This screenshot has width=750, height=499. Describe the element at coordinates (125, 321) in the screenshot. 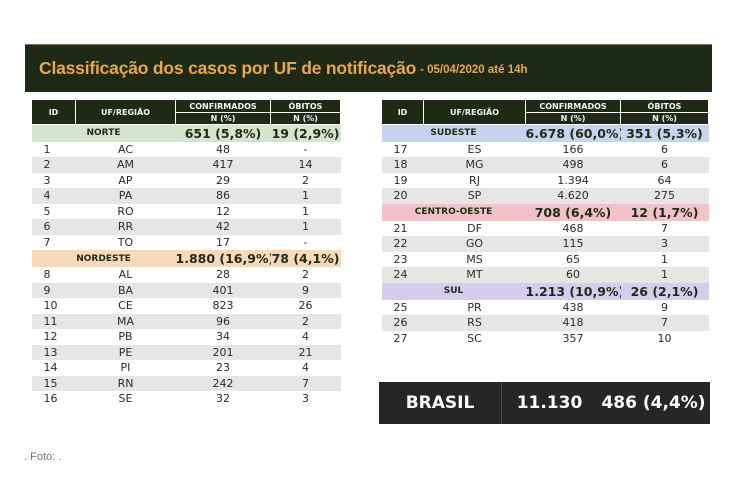

I see `row-uf: MA` at that location.